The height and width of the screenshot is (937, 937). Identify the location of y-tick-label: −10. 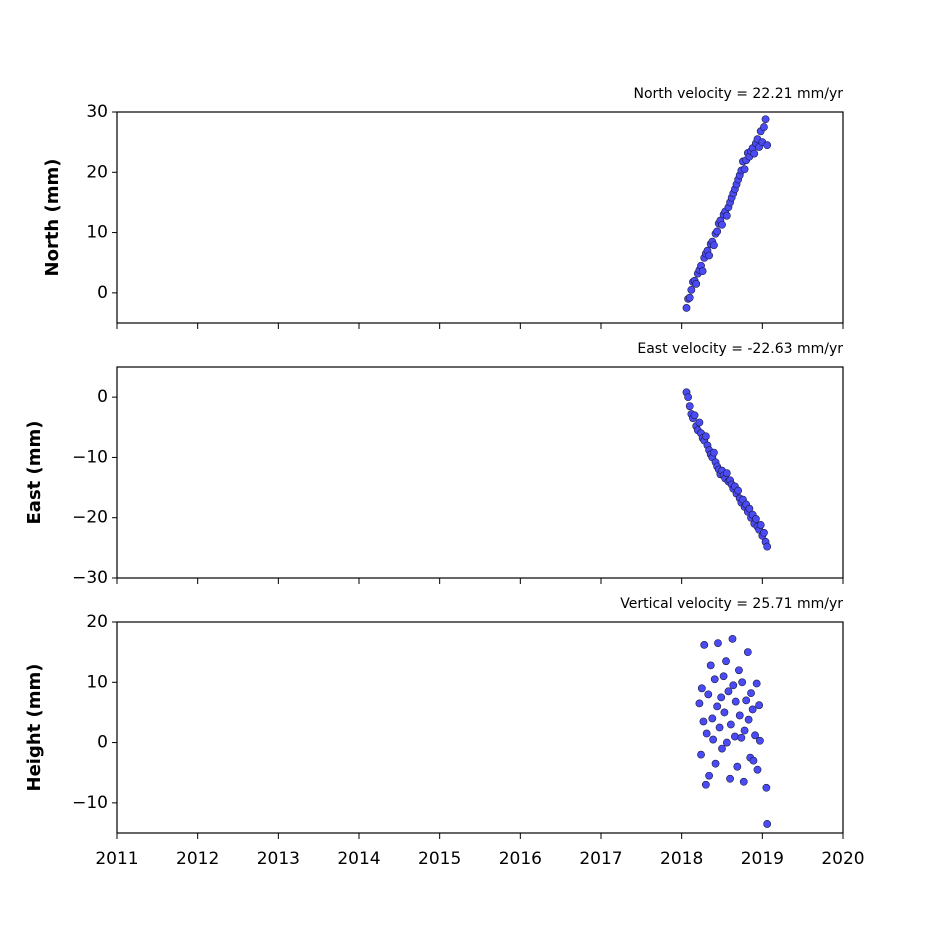
(90, 457).